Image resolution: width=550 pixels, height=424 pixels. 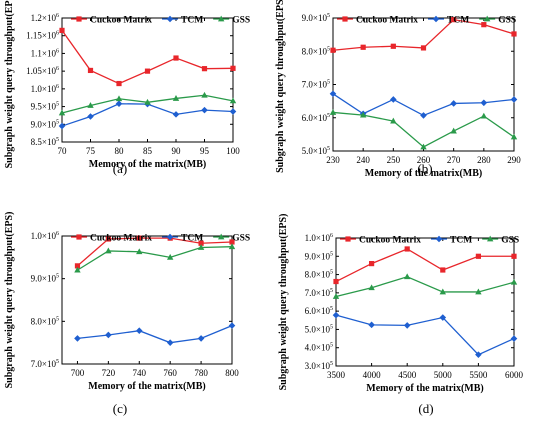 I want to click on y-tick-label: 8.5×10⁵, so click(x=45, y=142).